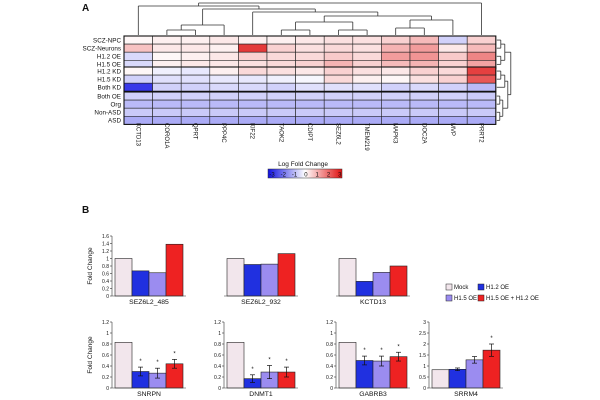  What do you see at coordinates (461, 288) in the screenshot?
I see `legend-label: Mock` at bounding box center [461, 288].